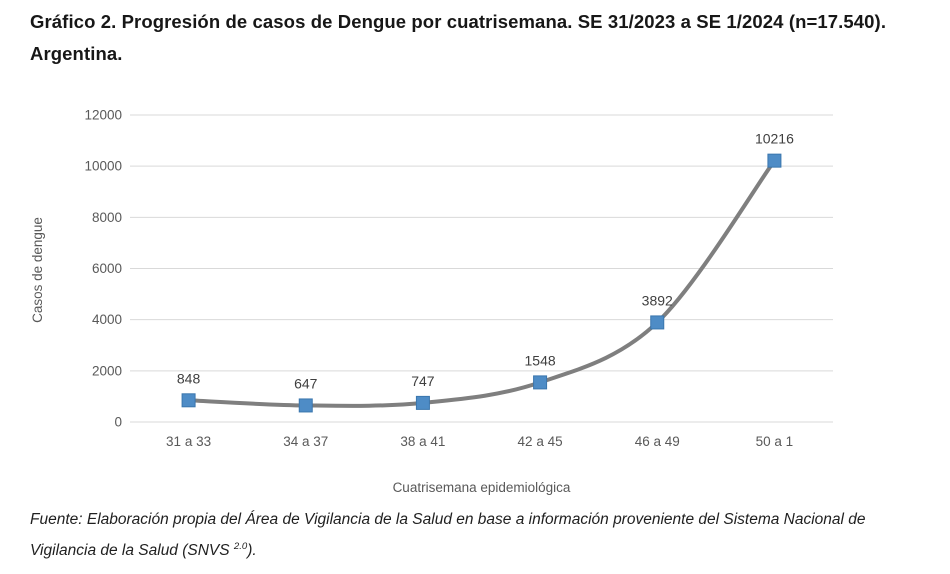 This screenshot has height=574, width=950. Describe the element at coordinates (118, 422) in the screenshot. I see `y-tick-label-0: 0` at that location.